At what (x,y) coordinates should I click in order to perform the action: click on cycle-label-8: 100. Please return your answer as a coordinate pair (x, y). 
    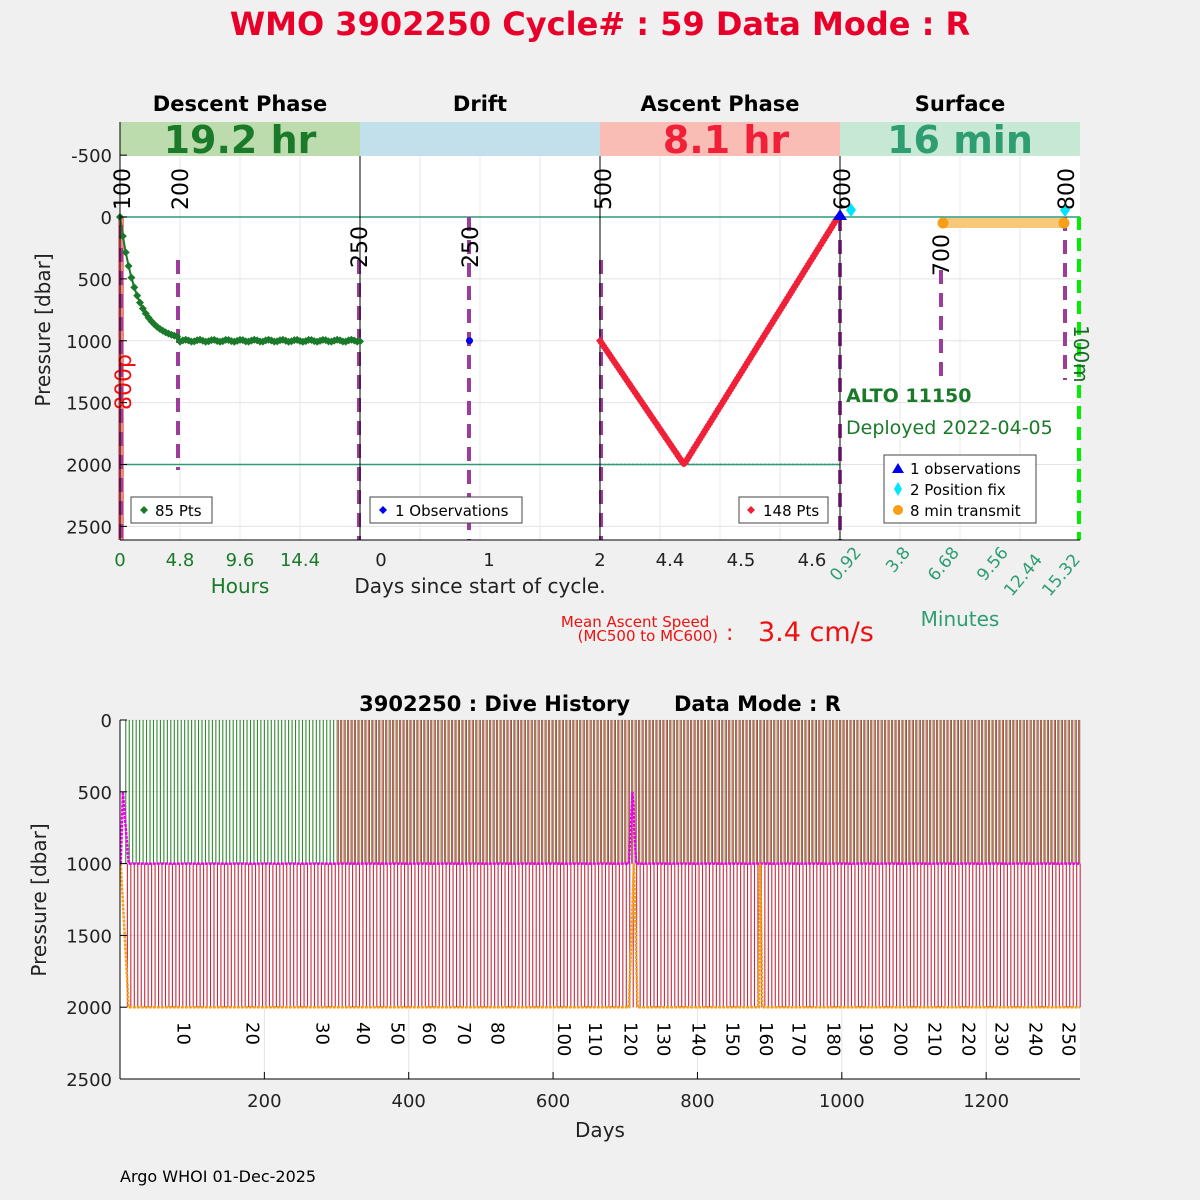
    Looking at the image, I should click on (563, 1039).